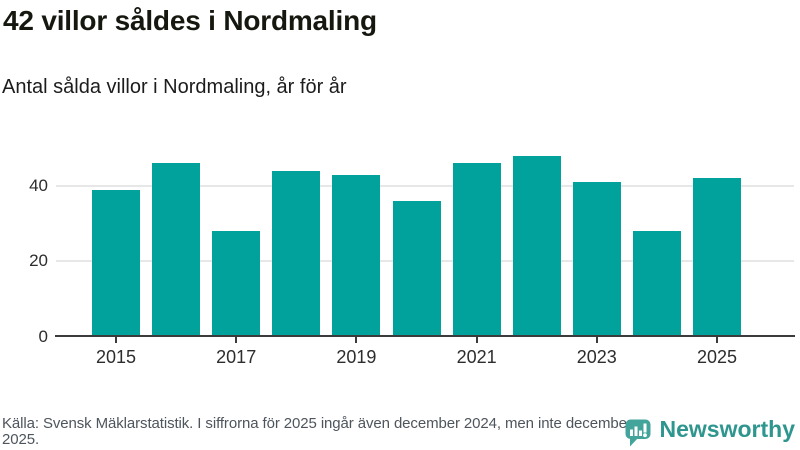  I want to click on x-tick-label-2015: 2015, so click(116, 357).